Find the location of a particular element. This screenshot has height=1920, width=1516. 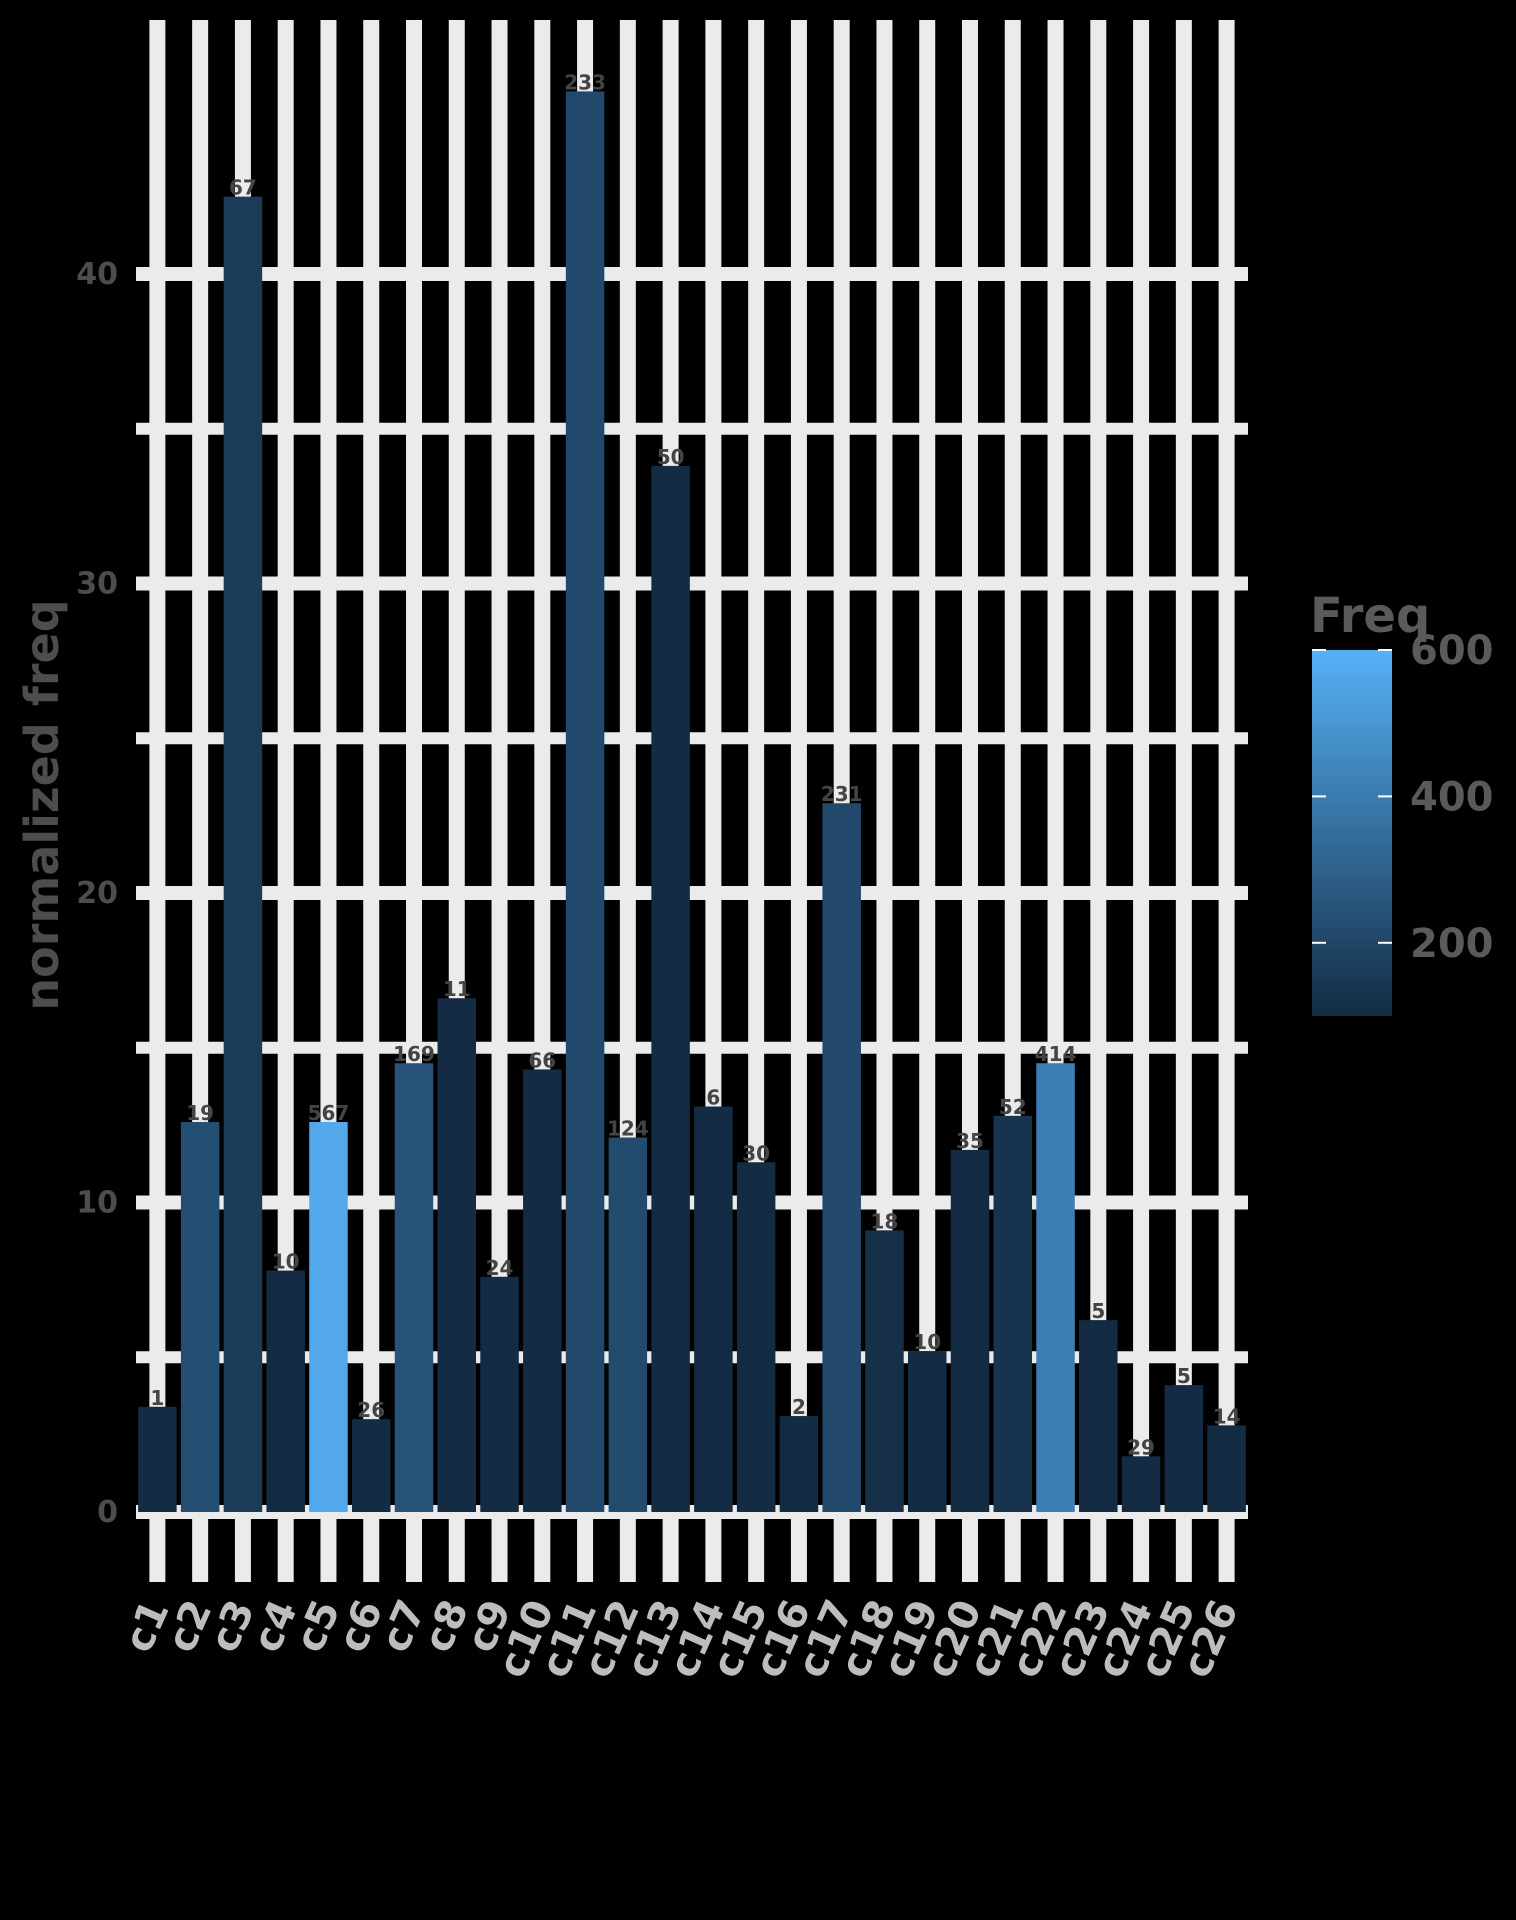

bar-value-label: 14 is located at coordinates (1227, 1416).